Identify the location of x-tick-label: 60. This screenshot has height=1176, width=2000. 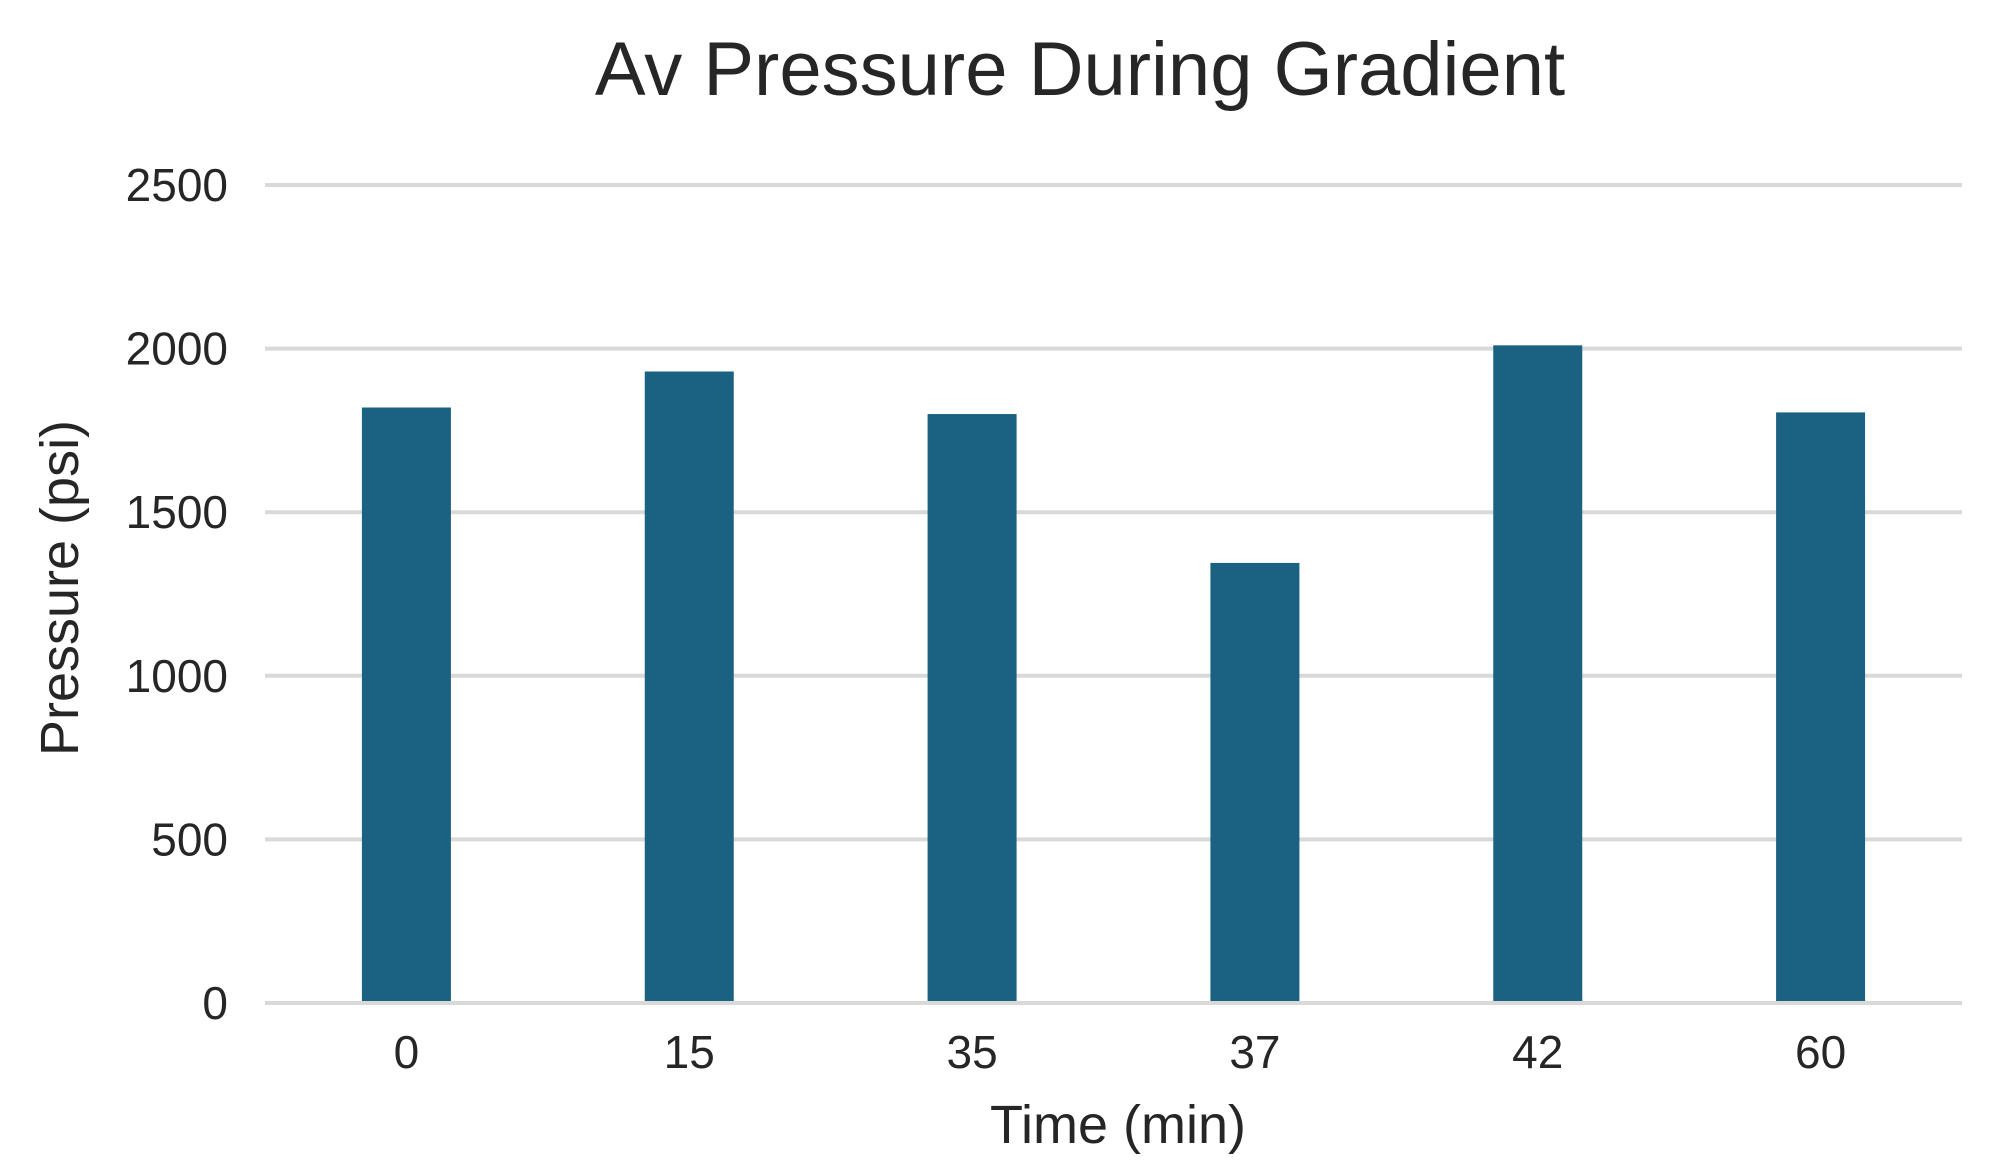
(1820, 1052).